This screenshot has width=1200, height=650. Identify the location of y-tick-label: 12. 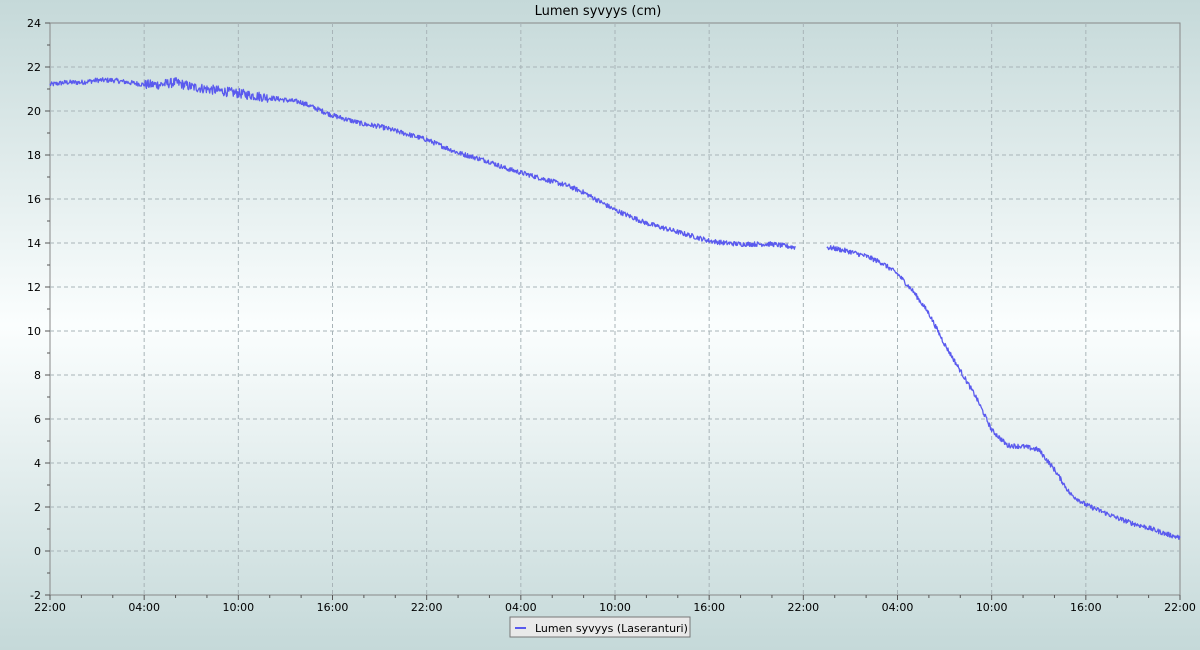
(34, 287).